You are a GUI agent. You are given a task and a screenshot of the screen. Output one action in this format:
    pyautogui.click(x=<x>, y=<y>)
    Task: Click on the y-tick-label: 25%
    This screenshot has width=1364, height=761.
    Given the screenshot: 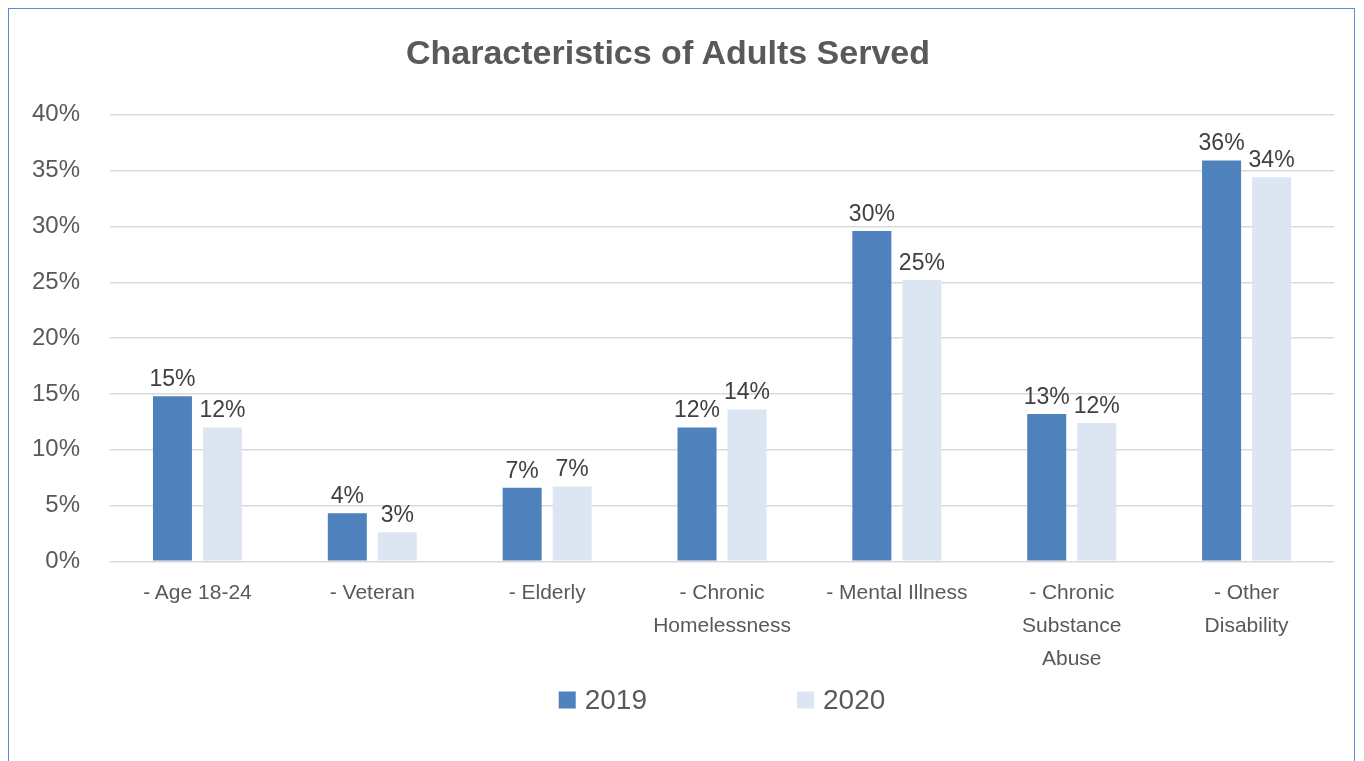 What is the action you would take?
    pyautogui.click(x=56, y=280)
    